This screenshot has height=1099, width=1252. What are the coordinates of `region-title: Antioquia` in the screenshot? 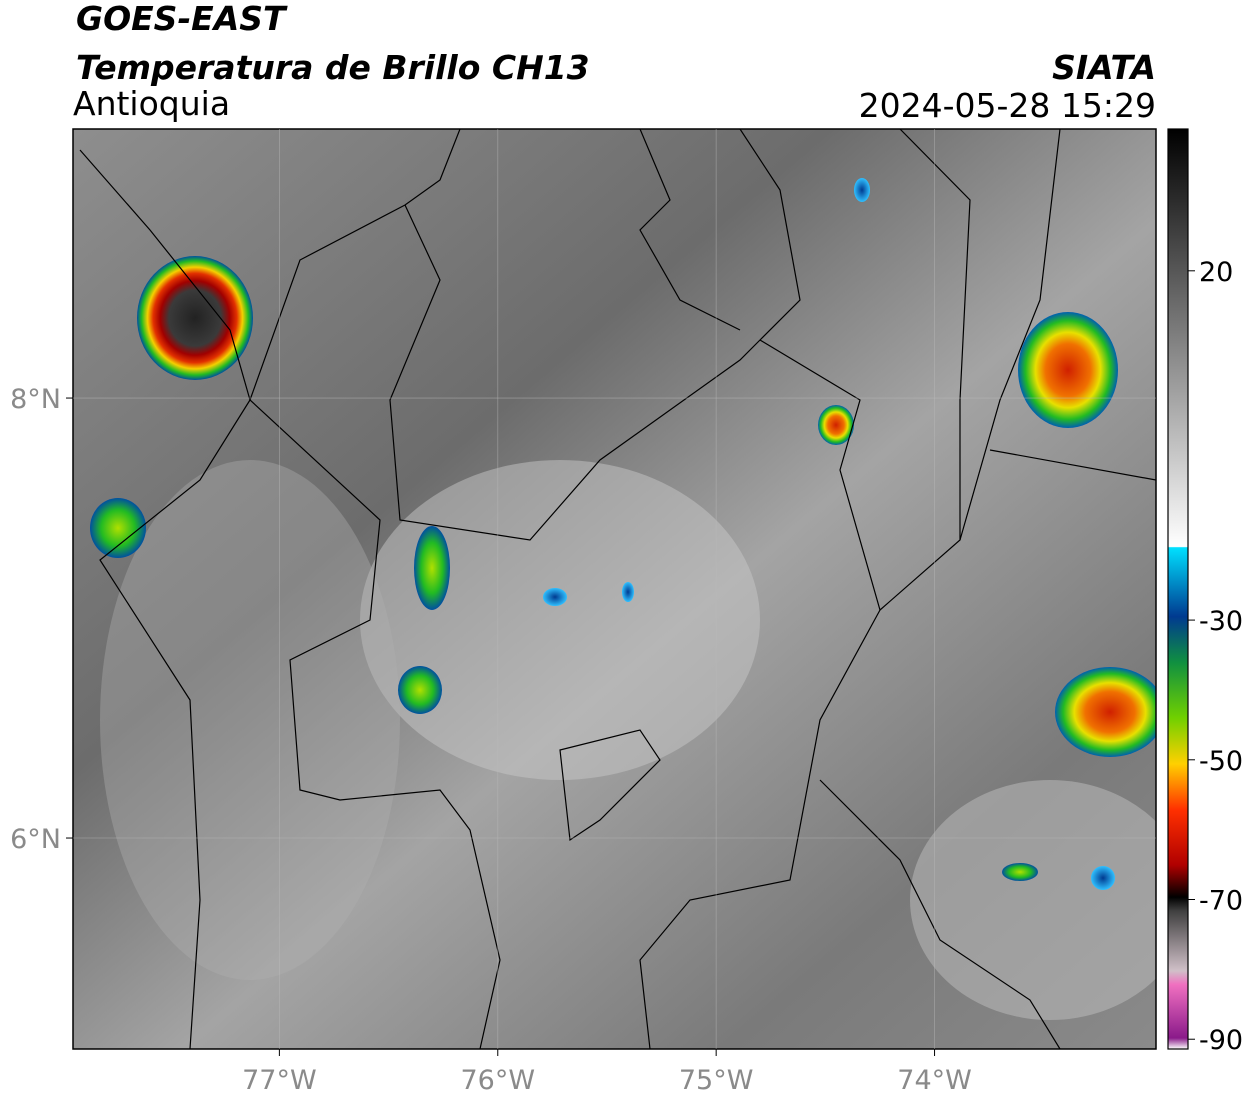 It's located at (151, 103).